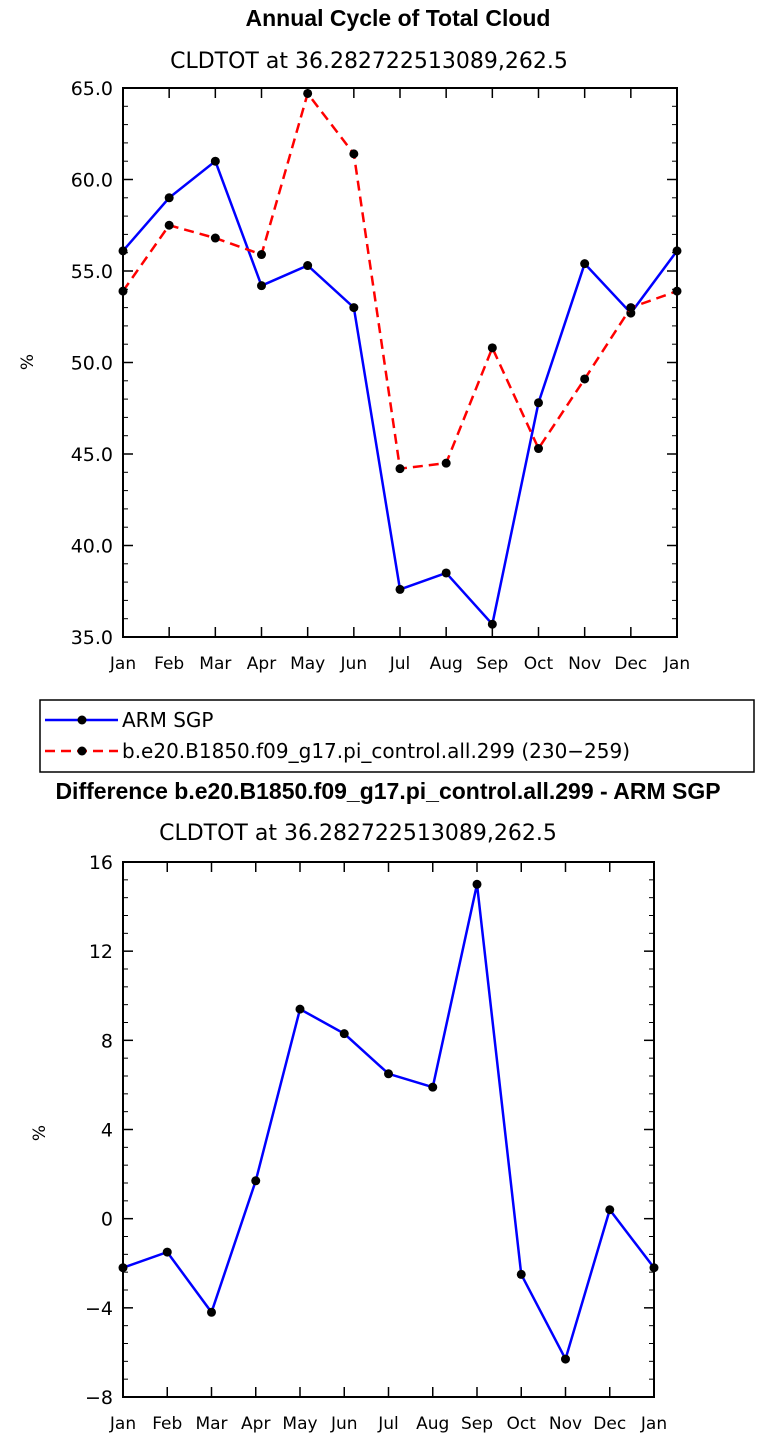 The width and height of the screenshot is (777, 1449). Describe the element at coordinates (101, 952) in the screenshot. I see `chart2-ytick-label: 12` at that location.